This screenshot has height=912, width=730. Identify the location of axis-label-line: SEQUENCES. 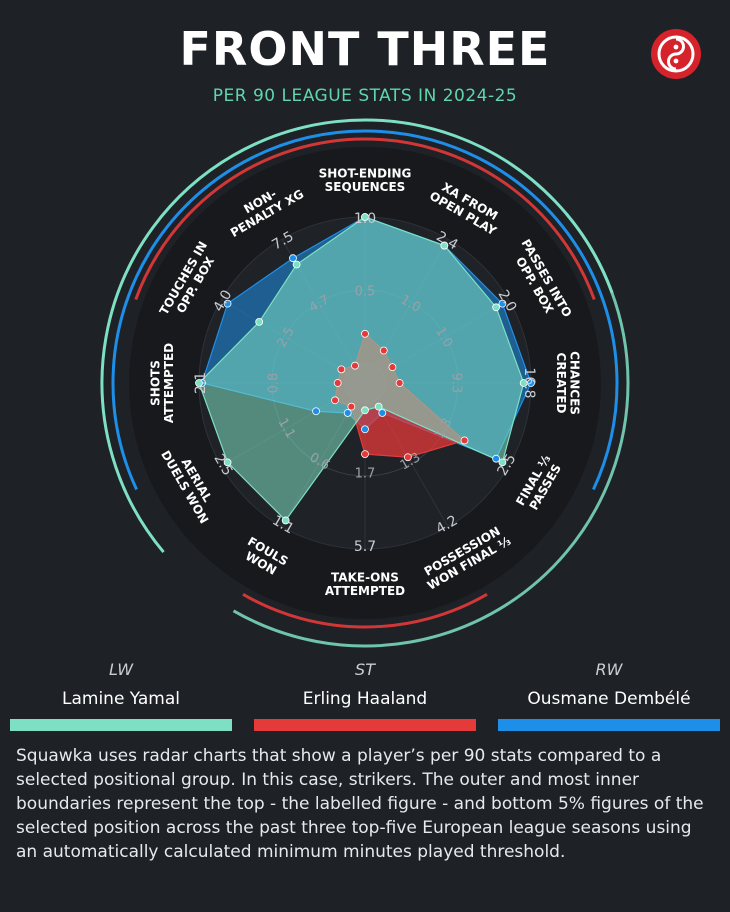
(365, 187).